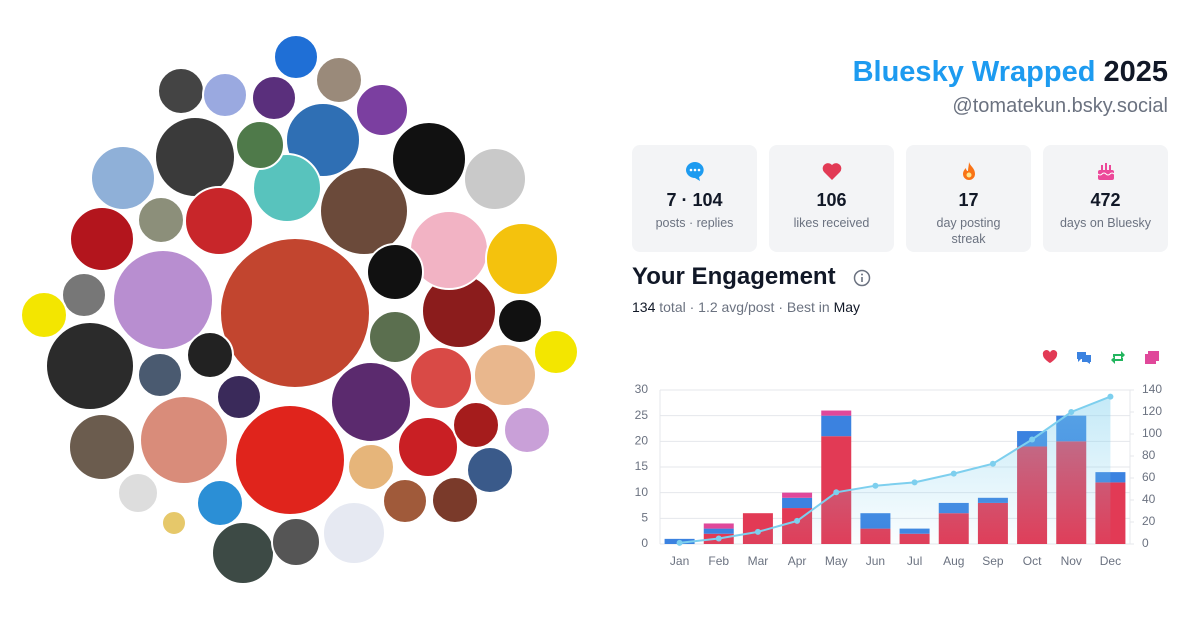  I want to click on info-icon, so click(862, 278).